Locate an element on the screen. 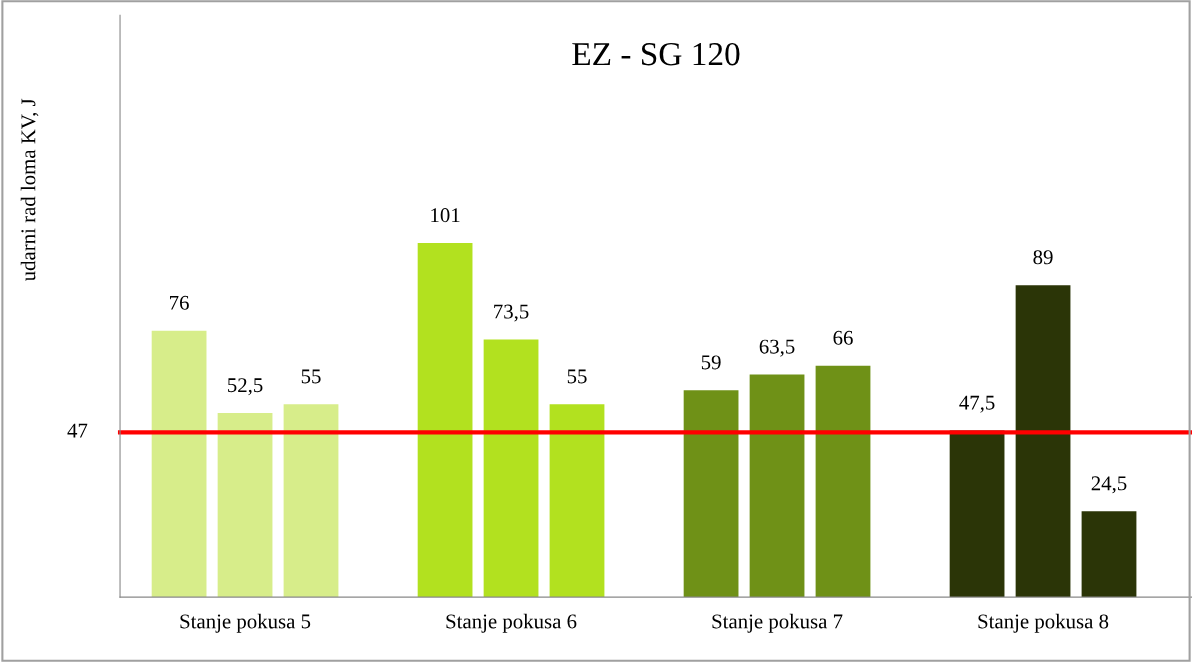  data-label: 52,5 is located at coordinates (245, 387).